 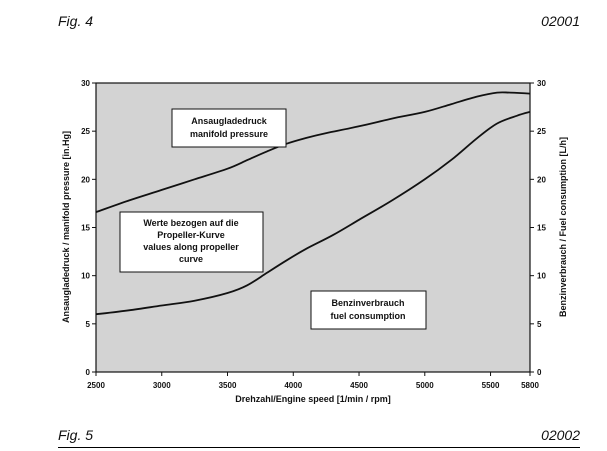 What do you see at coordinates (539, 324) in the screenshot?
I see `y-tick-label-right: 5` at bounding box center [539, 324].